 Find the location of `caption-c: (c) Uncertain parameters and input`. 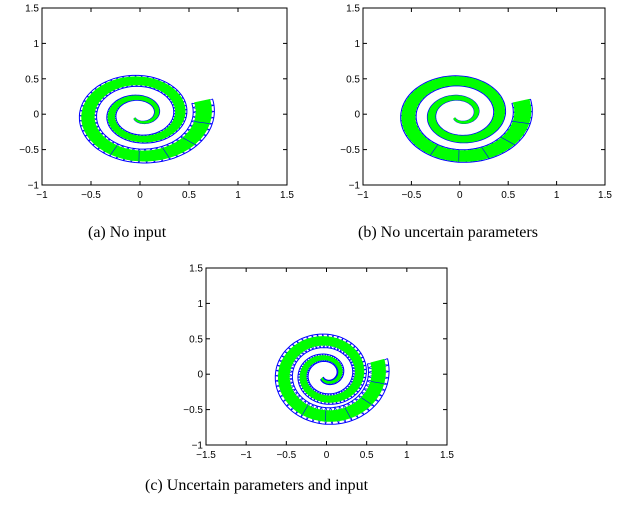

caption-c: (c) Uncertain parameters and input is located at coordinates (257, 485).